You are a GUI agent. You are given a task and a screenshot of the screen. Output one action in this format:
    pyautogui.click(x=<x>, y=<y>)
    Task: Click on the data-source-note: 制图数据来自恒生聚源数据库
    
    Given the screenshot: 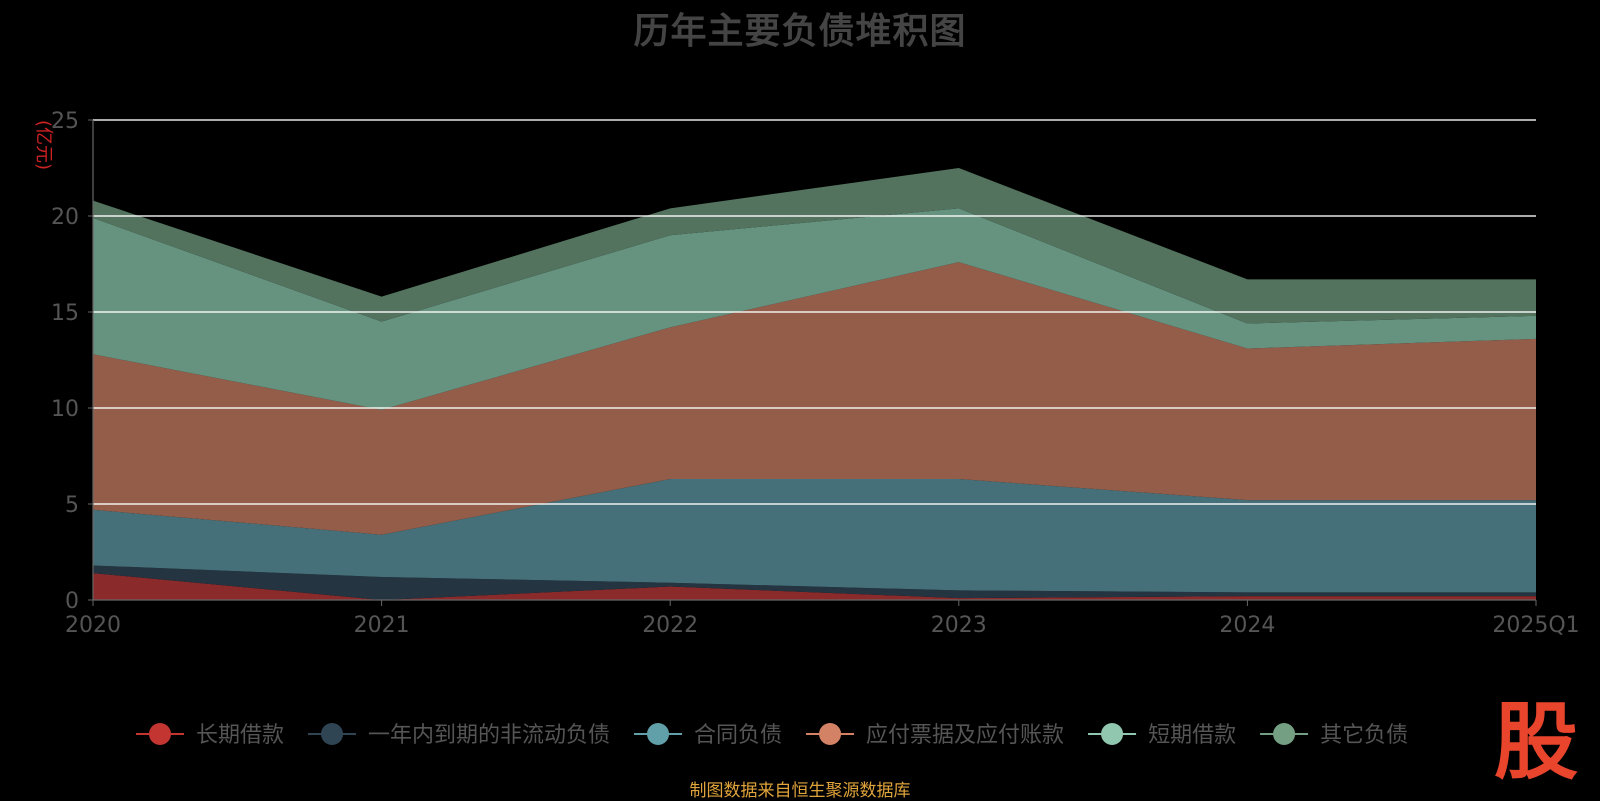 What is the action you would take?
    pyautogui.click(x=800, y=791)
    